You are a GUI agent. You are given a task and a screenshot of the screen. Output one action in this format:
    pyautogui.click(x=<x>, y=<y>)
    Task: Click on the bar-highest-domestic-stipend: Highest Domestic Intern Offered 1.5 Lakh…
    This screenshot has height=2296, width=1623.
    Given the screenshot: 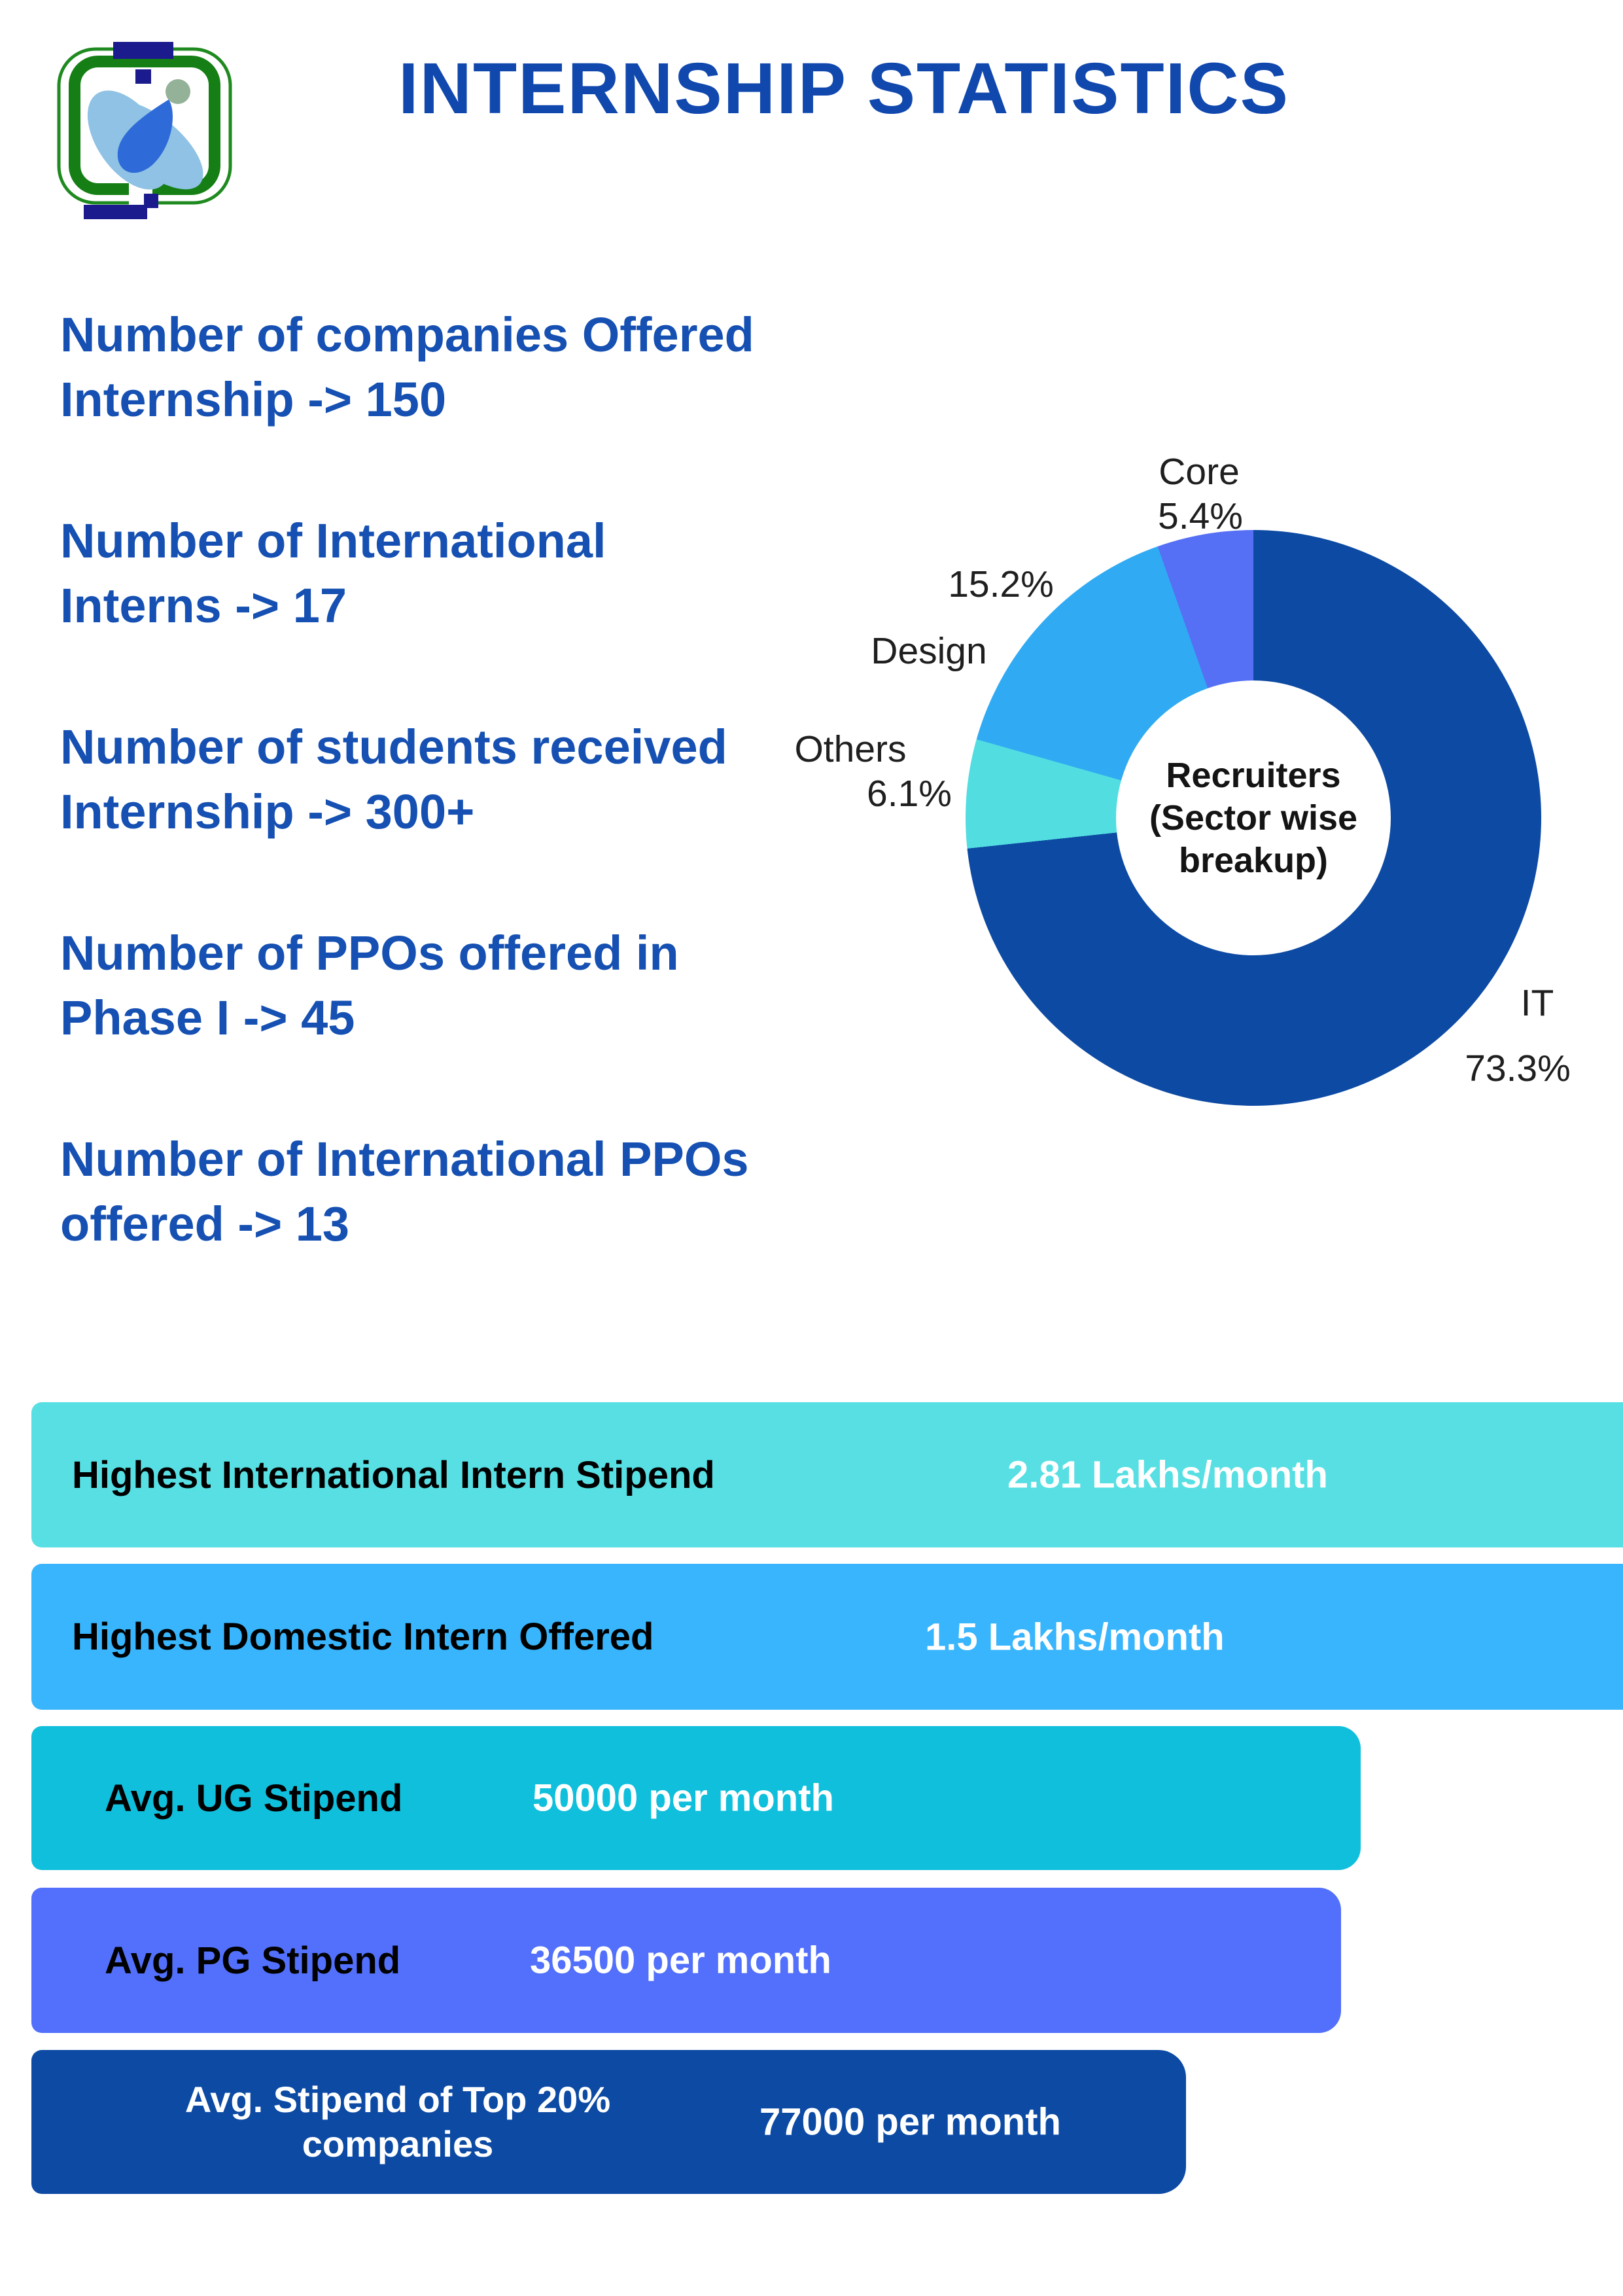 What is the action you would take?
    pyautogui.click(x=827, y=1637)
    